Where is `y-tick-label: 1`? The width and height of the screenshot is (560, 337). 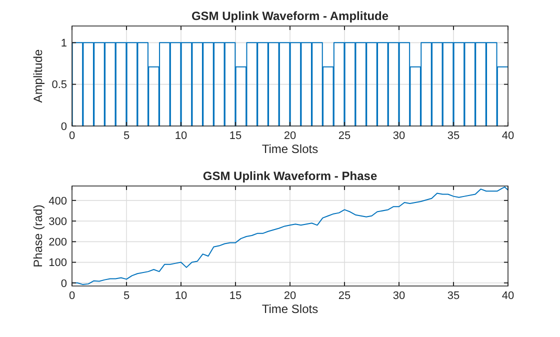
y-tick-label: 1 is located at coordinates (63, 44).